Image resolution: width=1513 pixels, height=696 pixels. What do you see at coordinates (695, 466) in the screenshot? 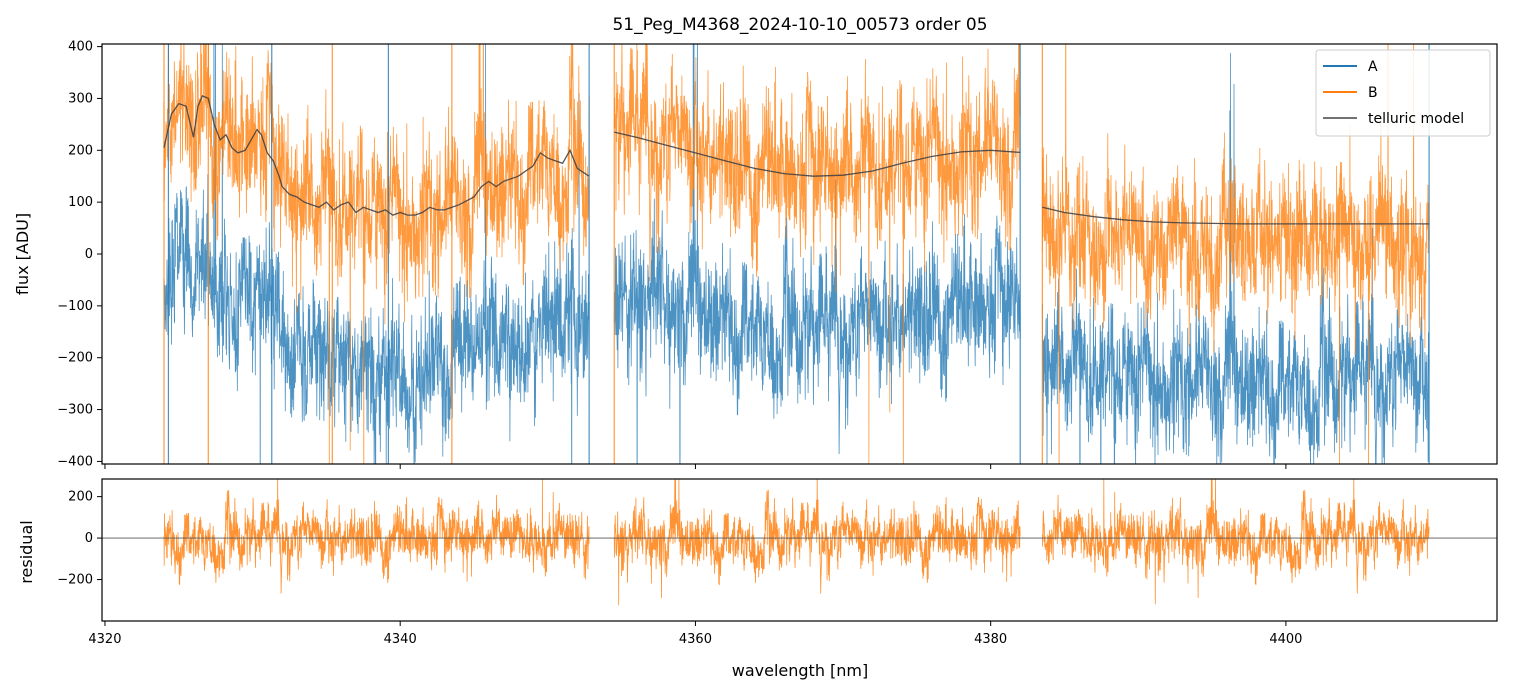
I see `top-x-ticks` at bounding box center [695, 466].